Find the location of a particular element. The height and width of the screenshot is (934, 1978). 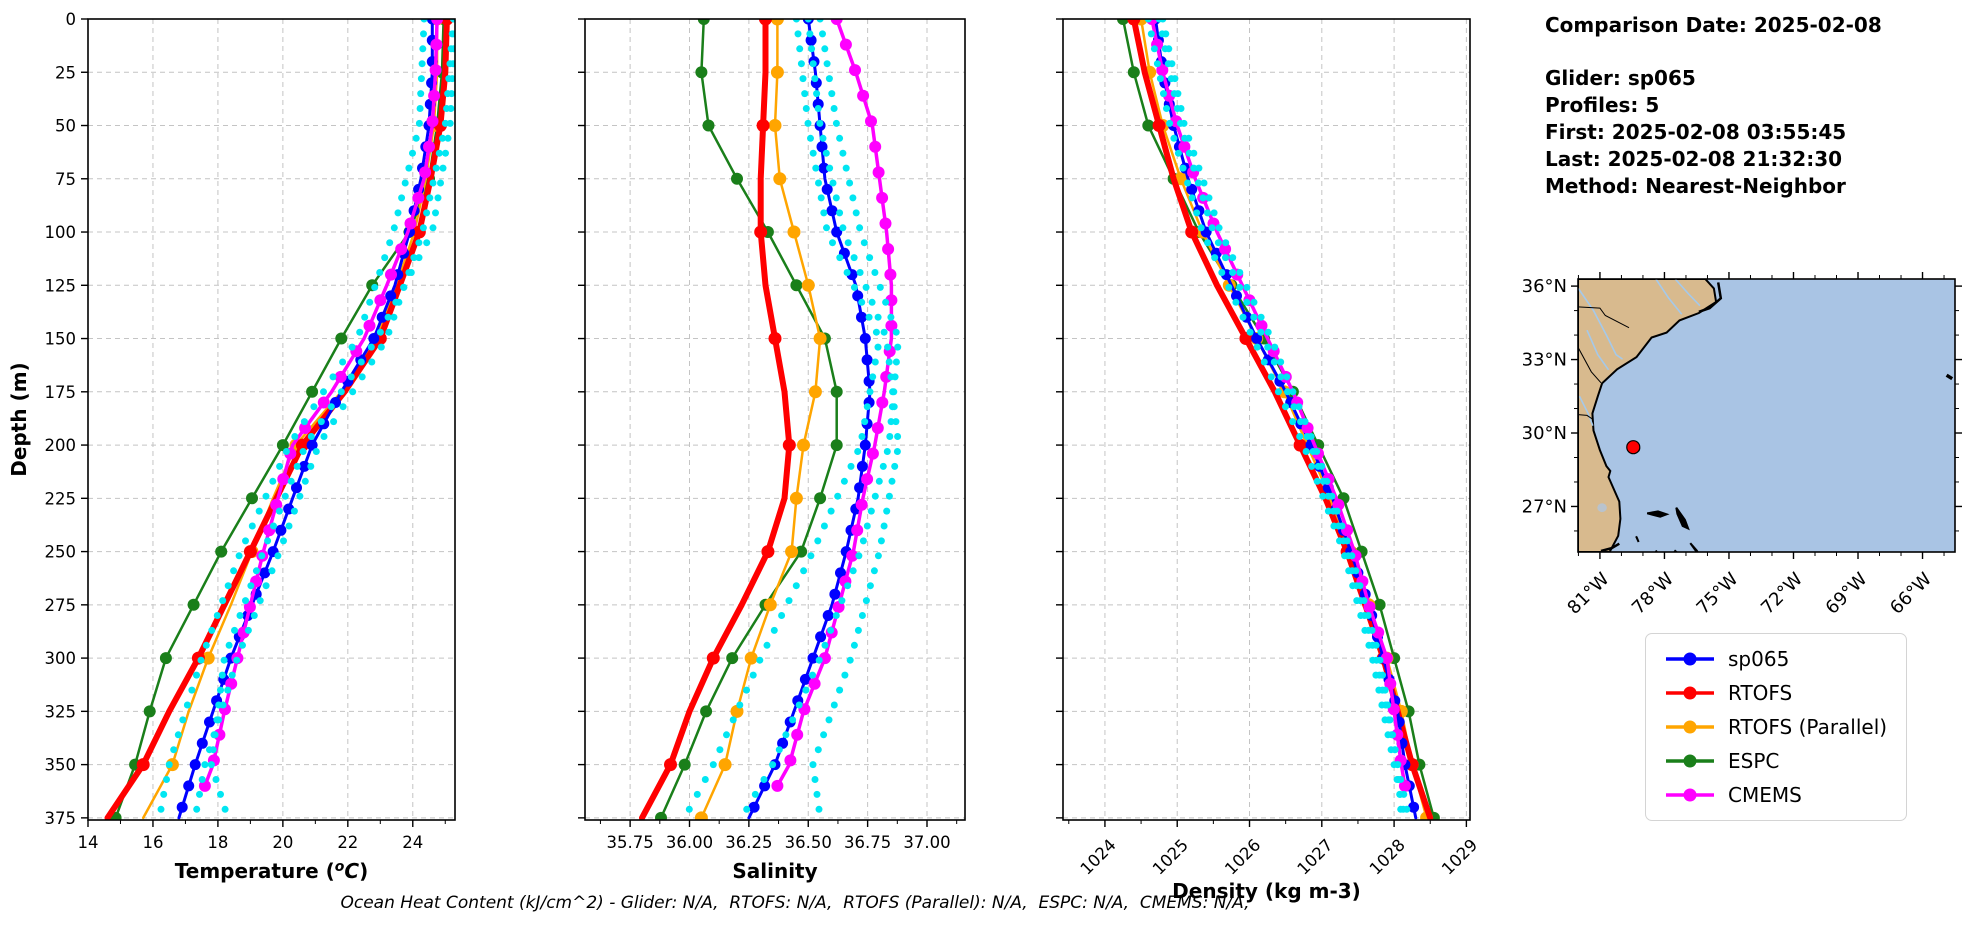

salinity-series-cmems is located at coordinates (834, 405).